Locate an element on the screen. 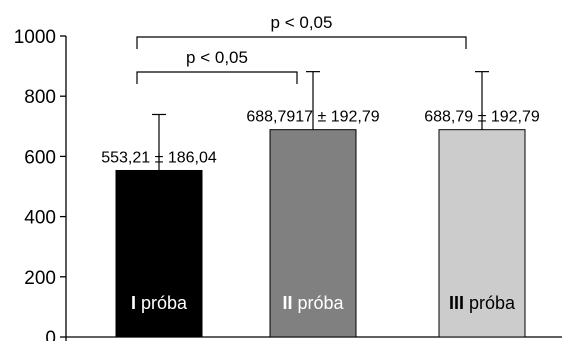  y-tick-label: 1000 is located at coordinates (35, 37).